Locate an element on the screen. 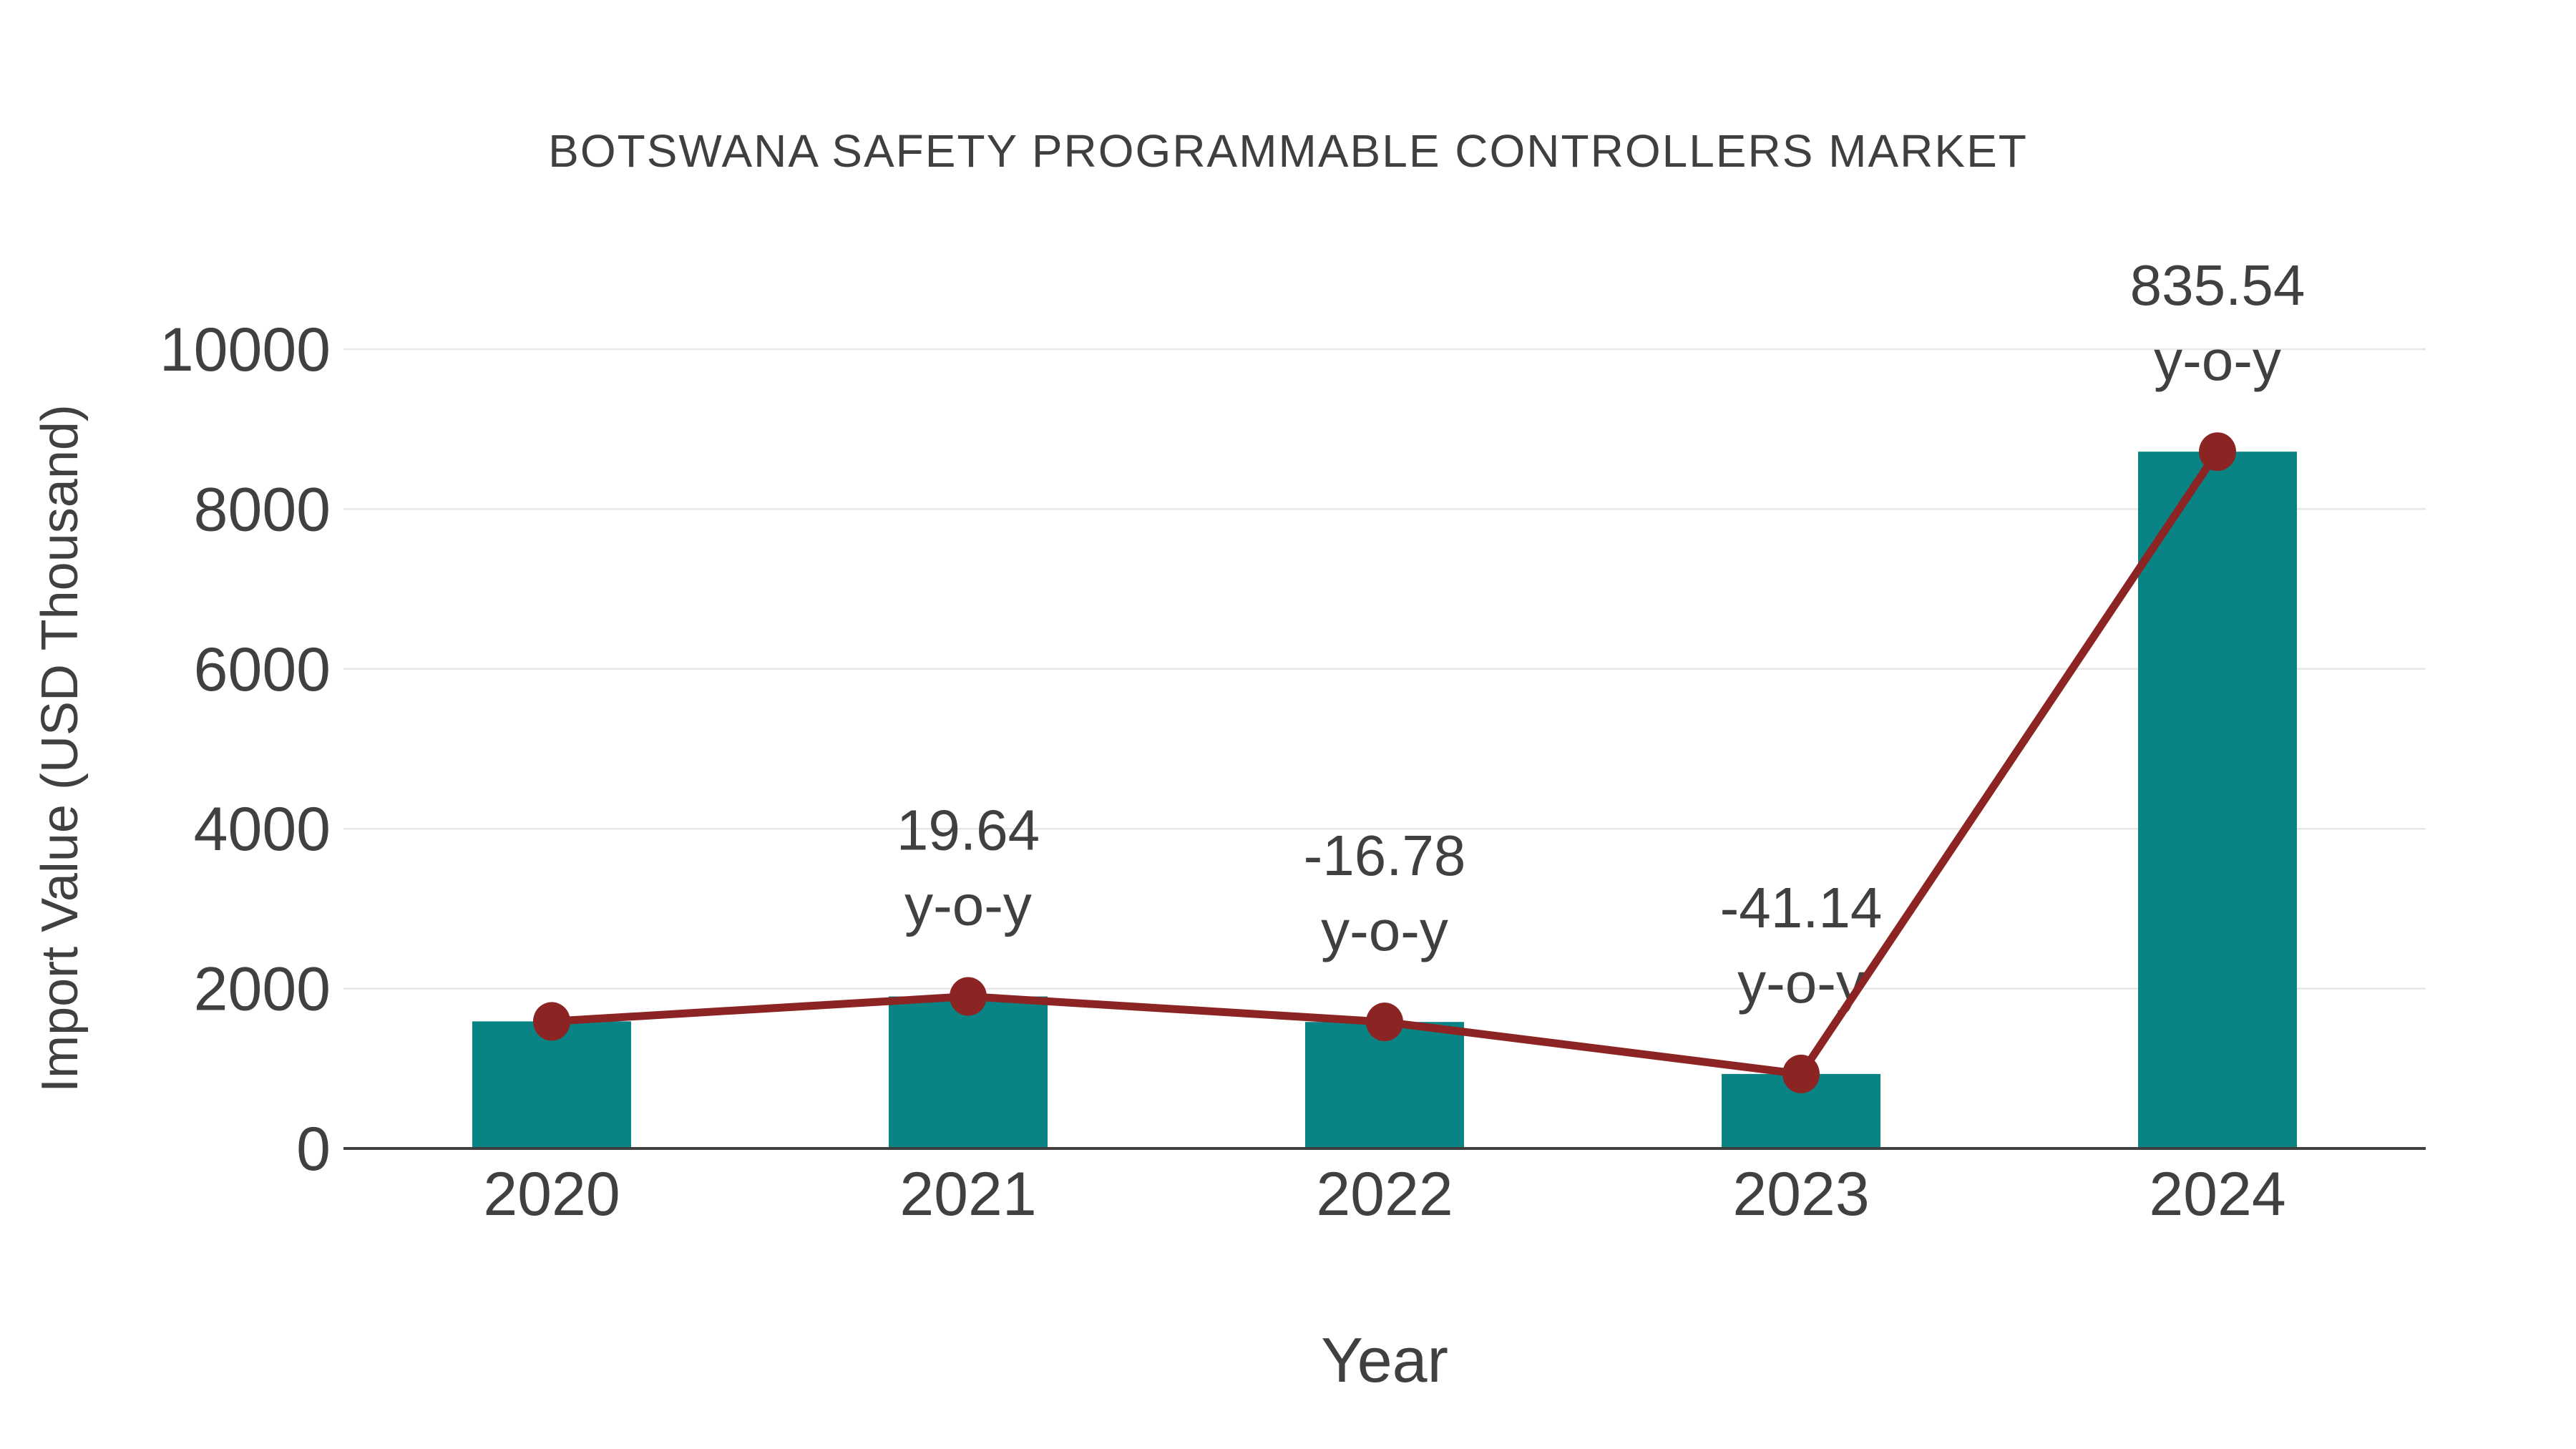  annotation-suffix-2021: y-o-y is located at coordinates (968, 905).